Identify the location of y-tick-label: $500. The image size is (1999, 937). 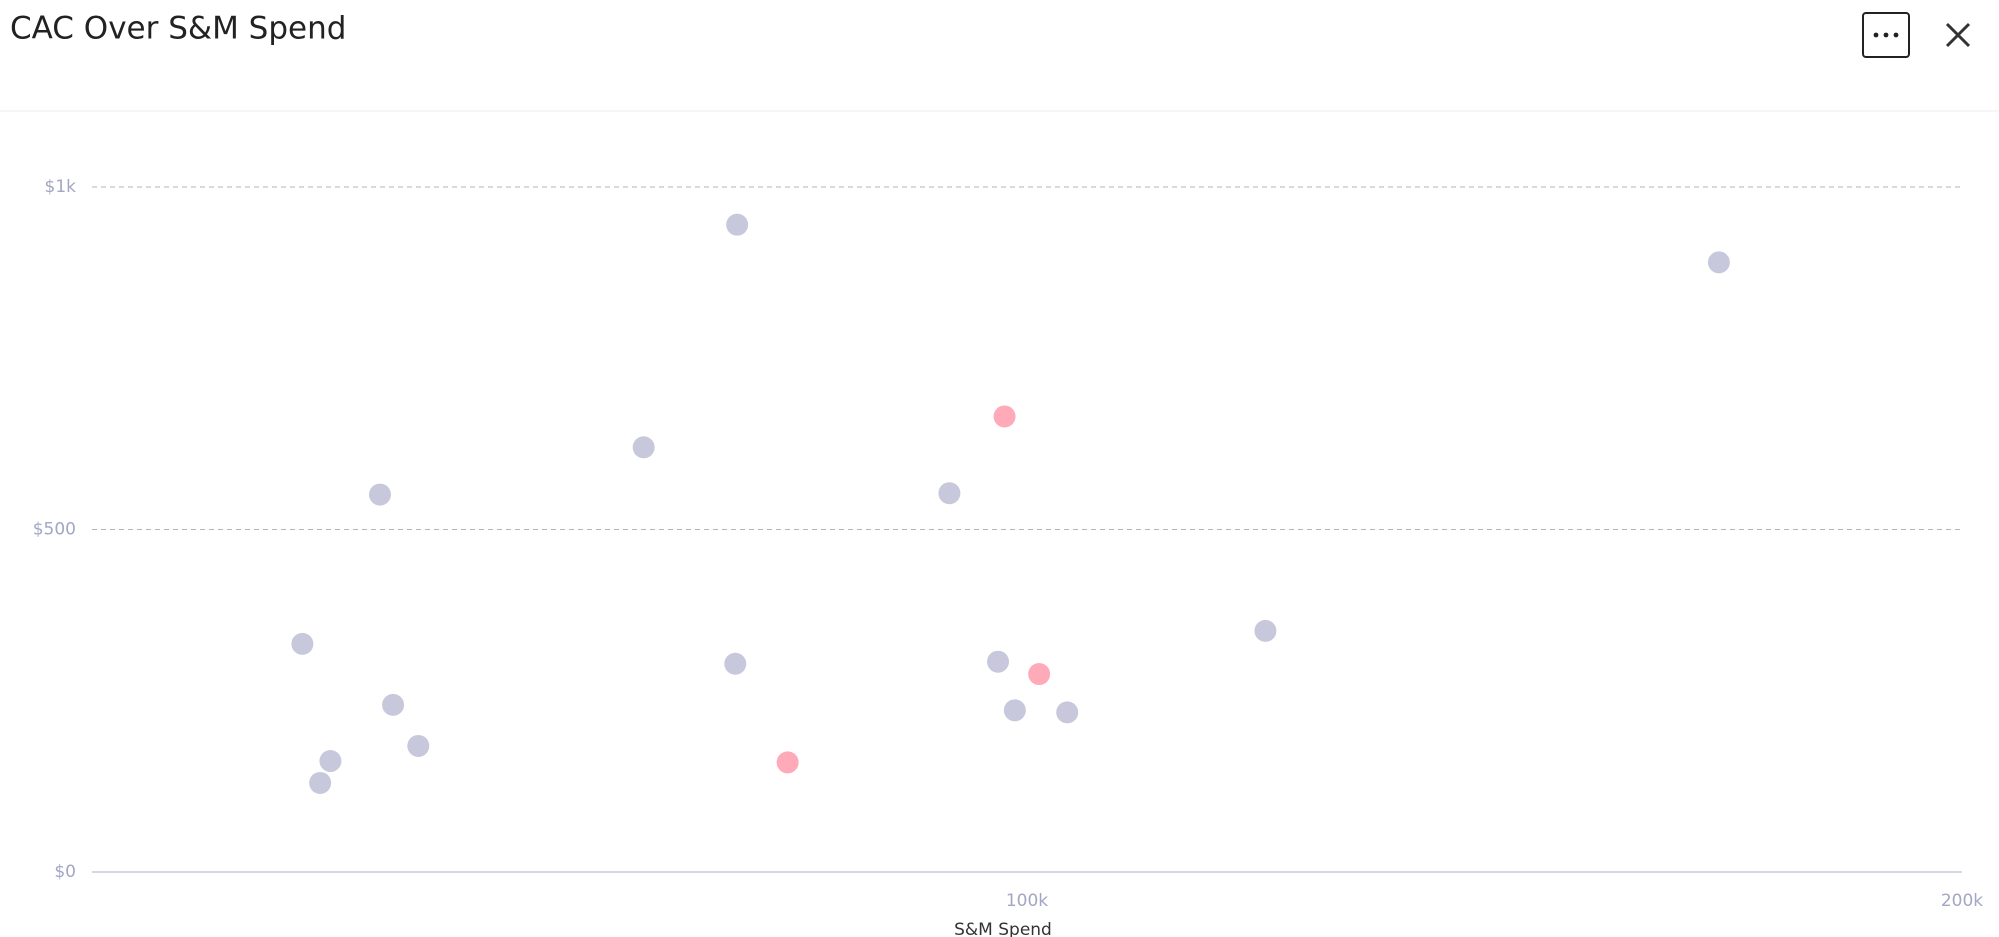
(54, 530).